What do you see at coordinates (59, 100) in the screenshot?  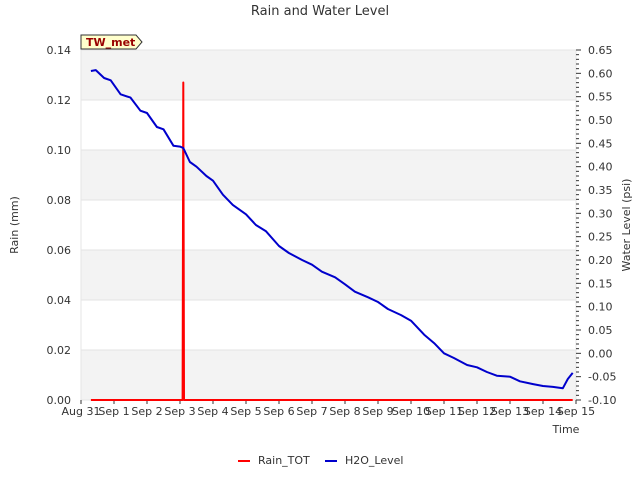 I see `y-left-tick-label: 0.12` at bounding box center [59, 100].